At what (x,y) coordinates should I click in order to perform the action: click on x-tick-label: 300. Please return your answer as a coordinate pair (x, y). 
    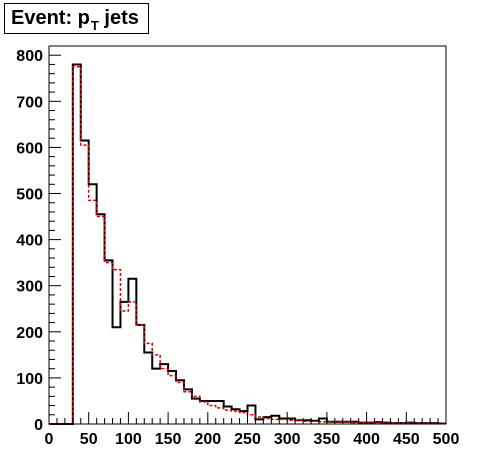
    Looking at the image, I should click on (287, 439).